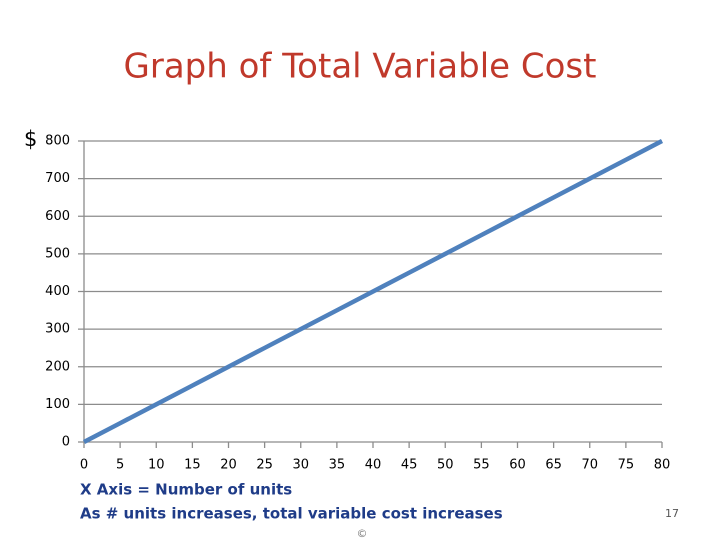 The width and height of the screenshot is (720, 540). Describe the element at coordinates (589, 465) in the screenshot. I see `x-tick-label: 70` at that location.